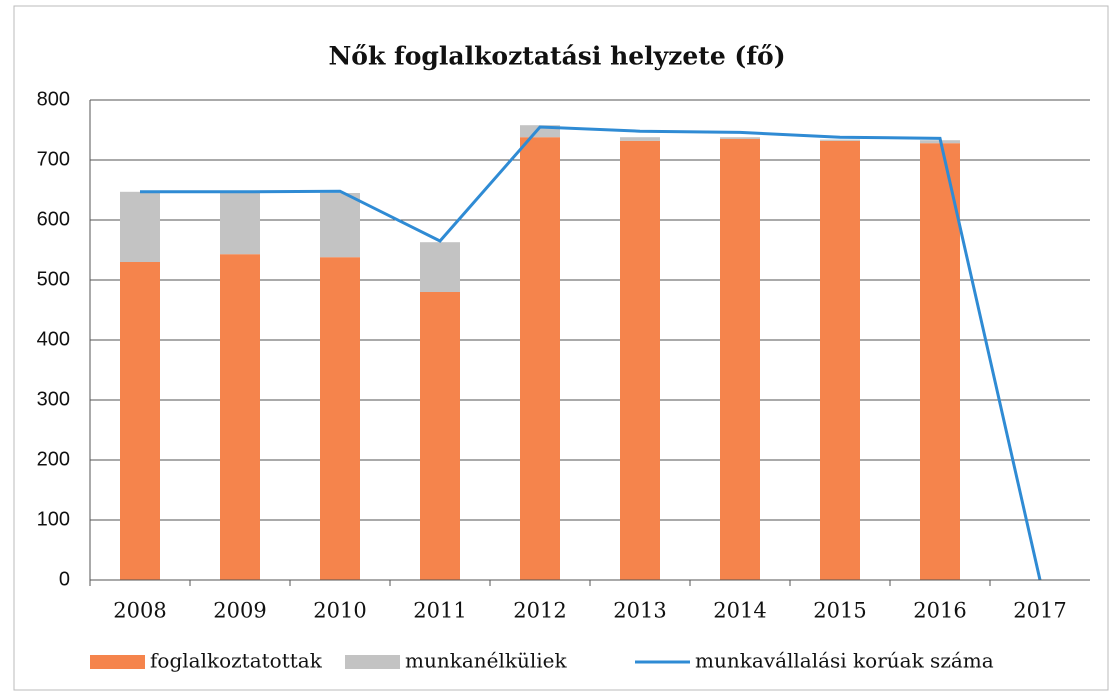 This screenshot has width=1115, height=698. I want to click on legend-label: foglalkoztatottak, so click(236, 661).